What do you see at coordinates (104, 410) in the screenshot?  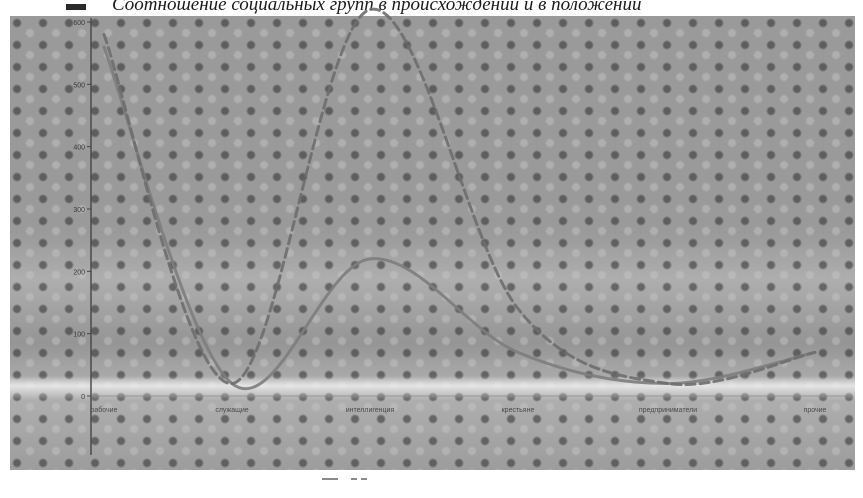 I see `x-tick-label: рабочие` at bounding box center [104, 410].